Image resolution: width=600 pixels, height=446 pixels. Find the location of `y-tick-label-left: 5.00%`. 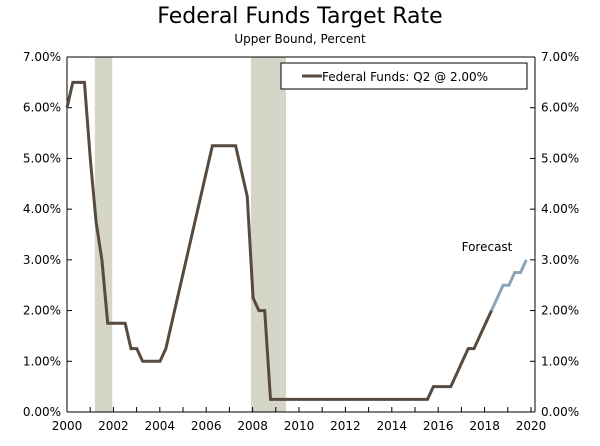

y-tick-label-left: 5.00% is located at coordinates (42, 158).